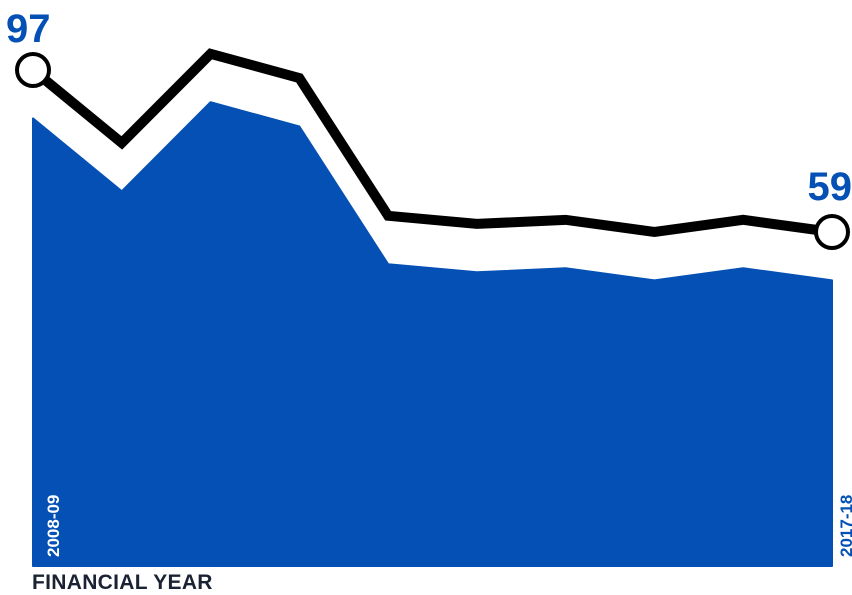 The width and height of the screenshot is (852, 595). I want to click on end-marker, so click(832, 232).